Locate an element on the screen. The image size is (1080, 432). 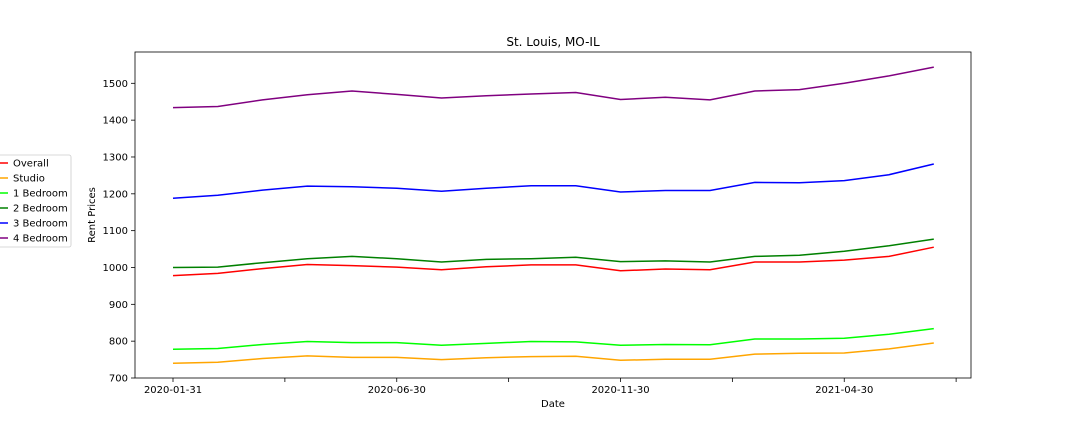
y-tick-label: 1300 is located at coordinates (115, 157).